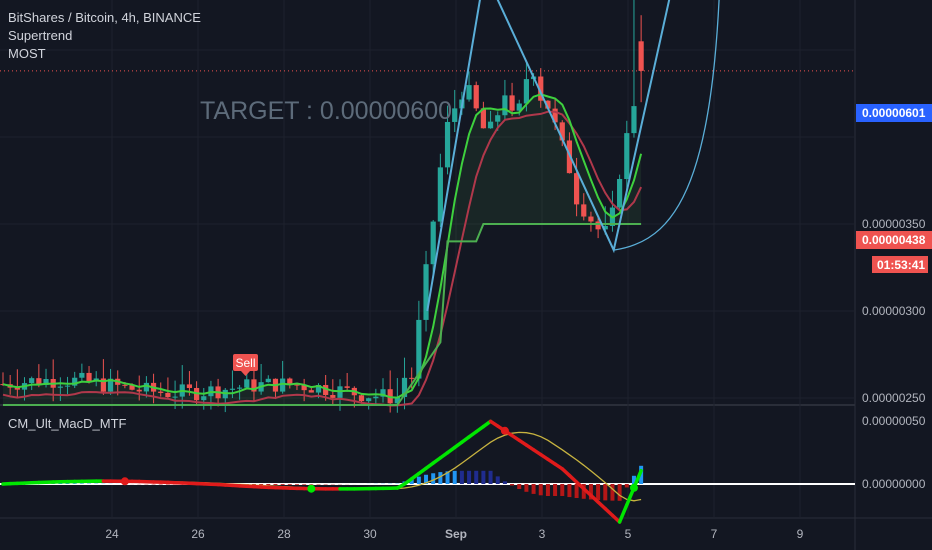  Describe the element at coordinates (370, 534) in the screenshot. I see `time-tick-label: 30` at that location.